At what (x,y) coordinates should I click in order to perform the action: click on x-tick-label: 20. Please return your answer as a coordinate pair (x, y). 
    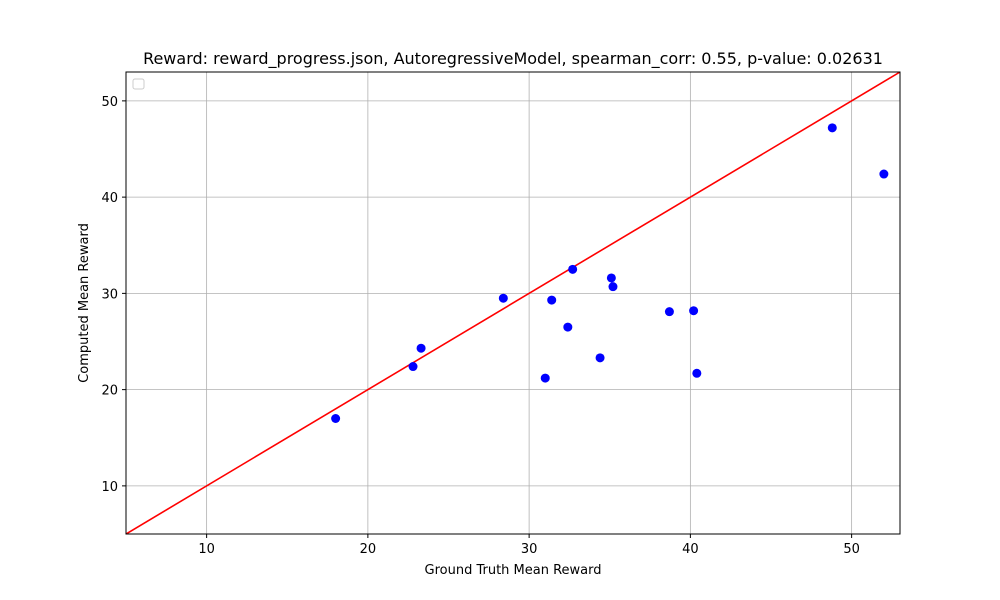
    Looking at the image, I should click on (368, 549).